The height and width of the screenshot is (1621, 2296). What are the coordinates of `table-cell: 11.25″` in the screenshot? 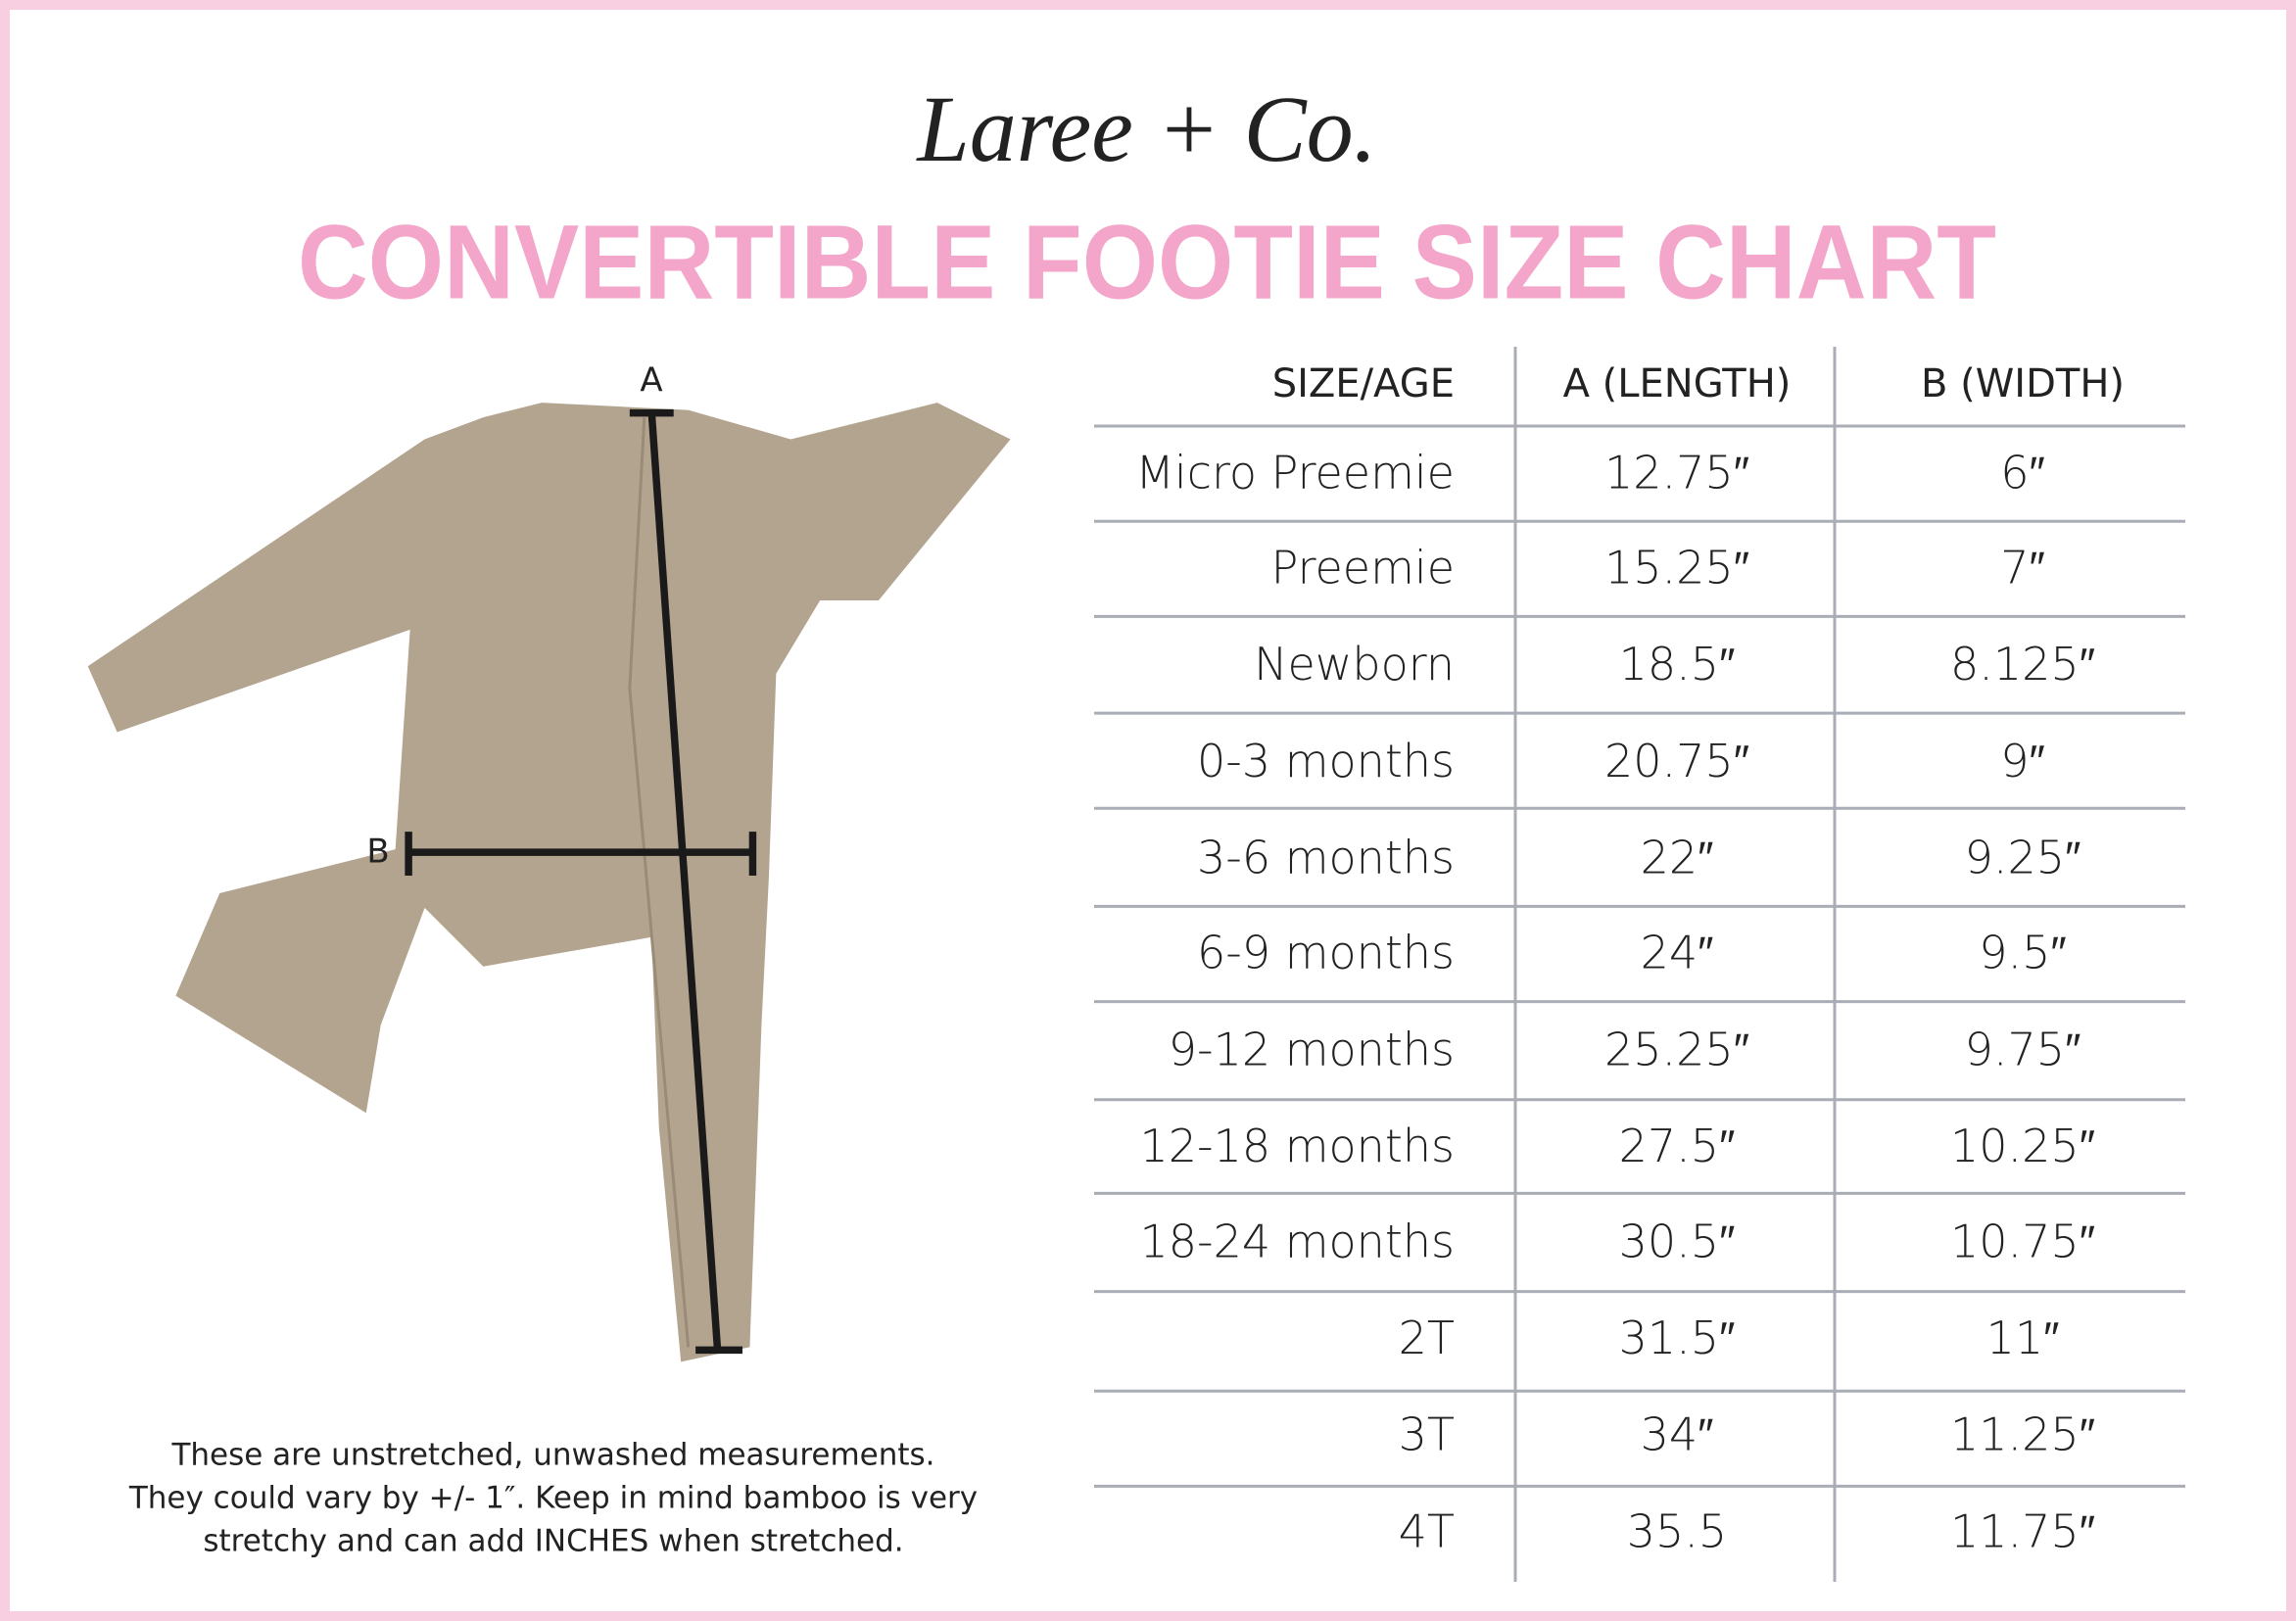 It's located at (2023, 1434).